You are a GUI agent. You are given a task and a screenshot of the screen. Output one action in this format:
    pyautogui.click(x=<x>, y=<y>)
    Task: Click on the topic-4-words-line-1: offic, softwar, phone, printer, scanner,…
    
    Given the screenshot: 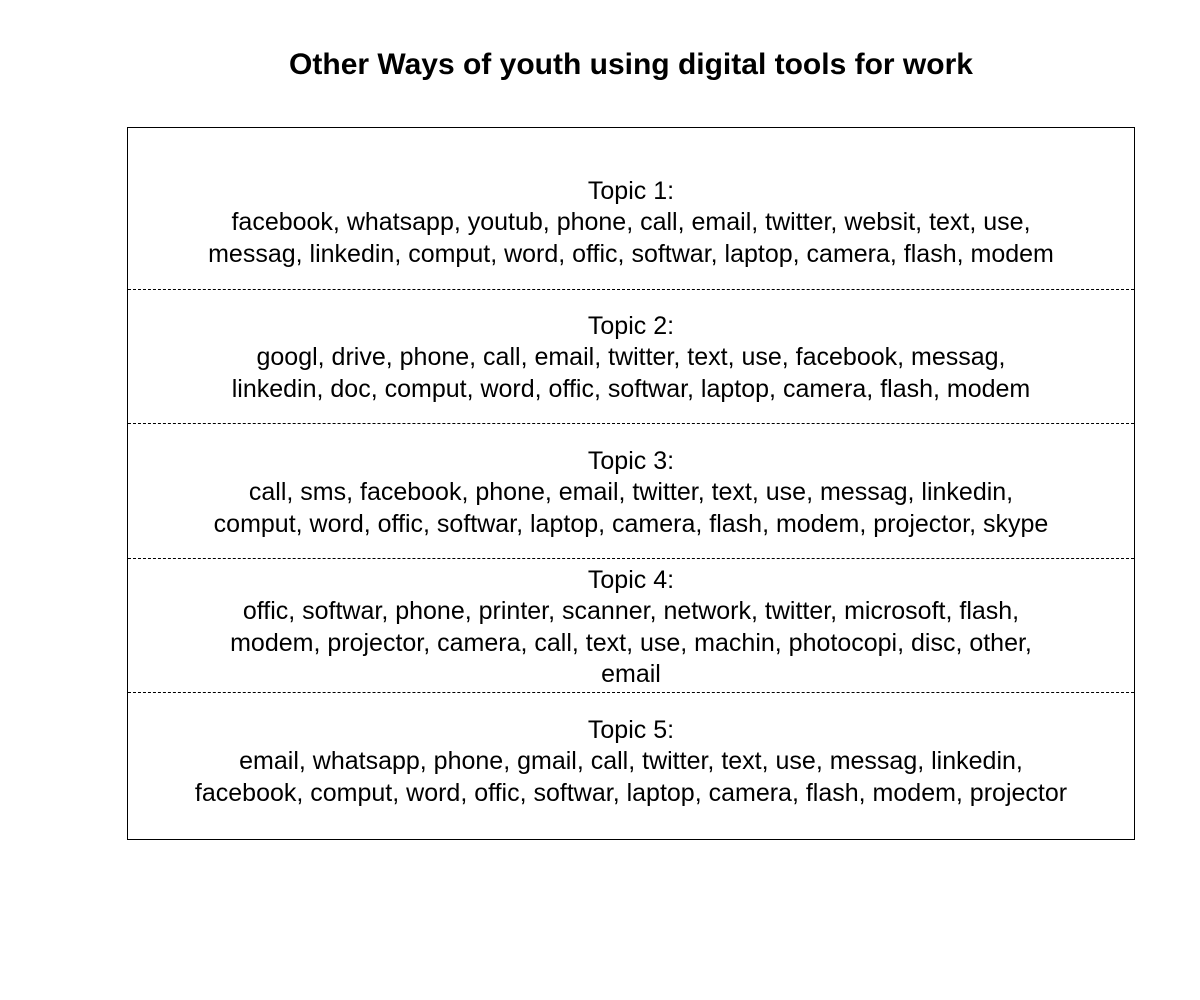 What is the action you would take?
    pyautogui.click(x=631, y=611)
    